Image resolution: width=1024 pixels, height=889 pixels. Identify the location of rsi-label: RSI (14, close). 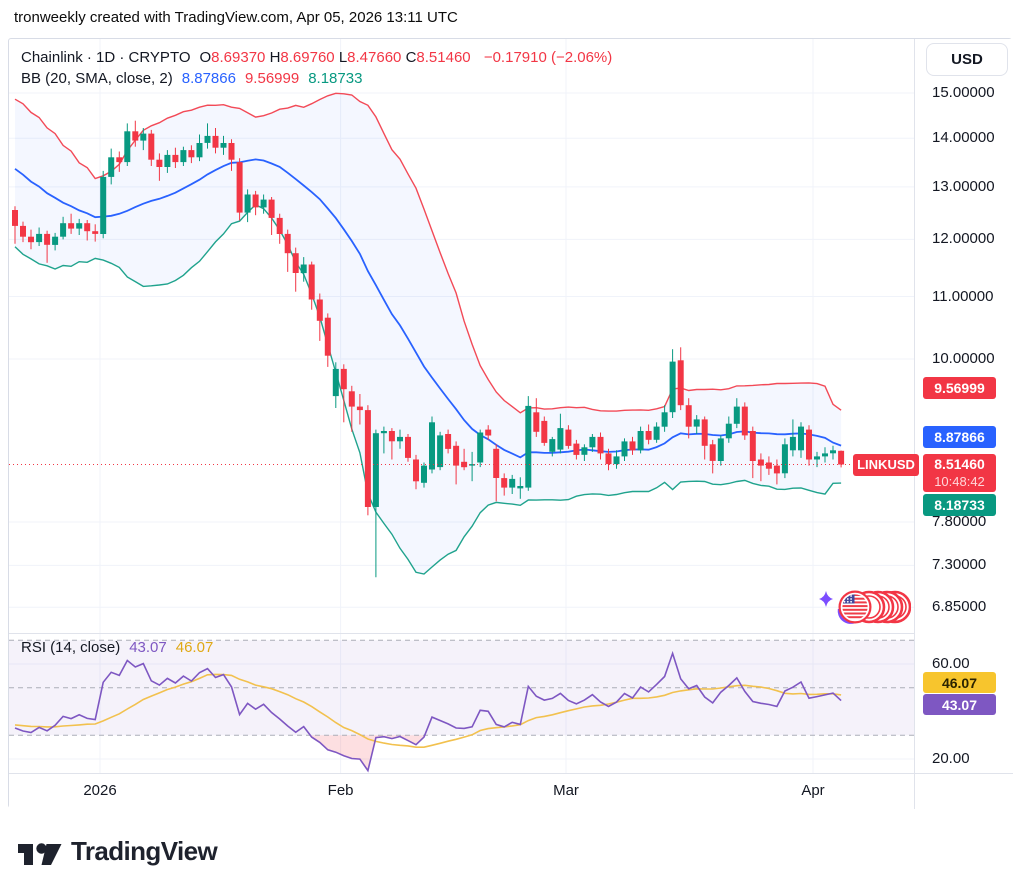
(71, 647).